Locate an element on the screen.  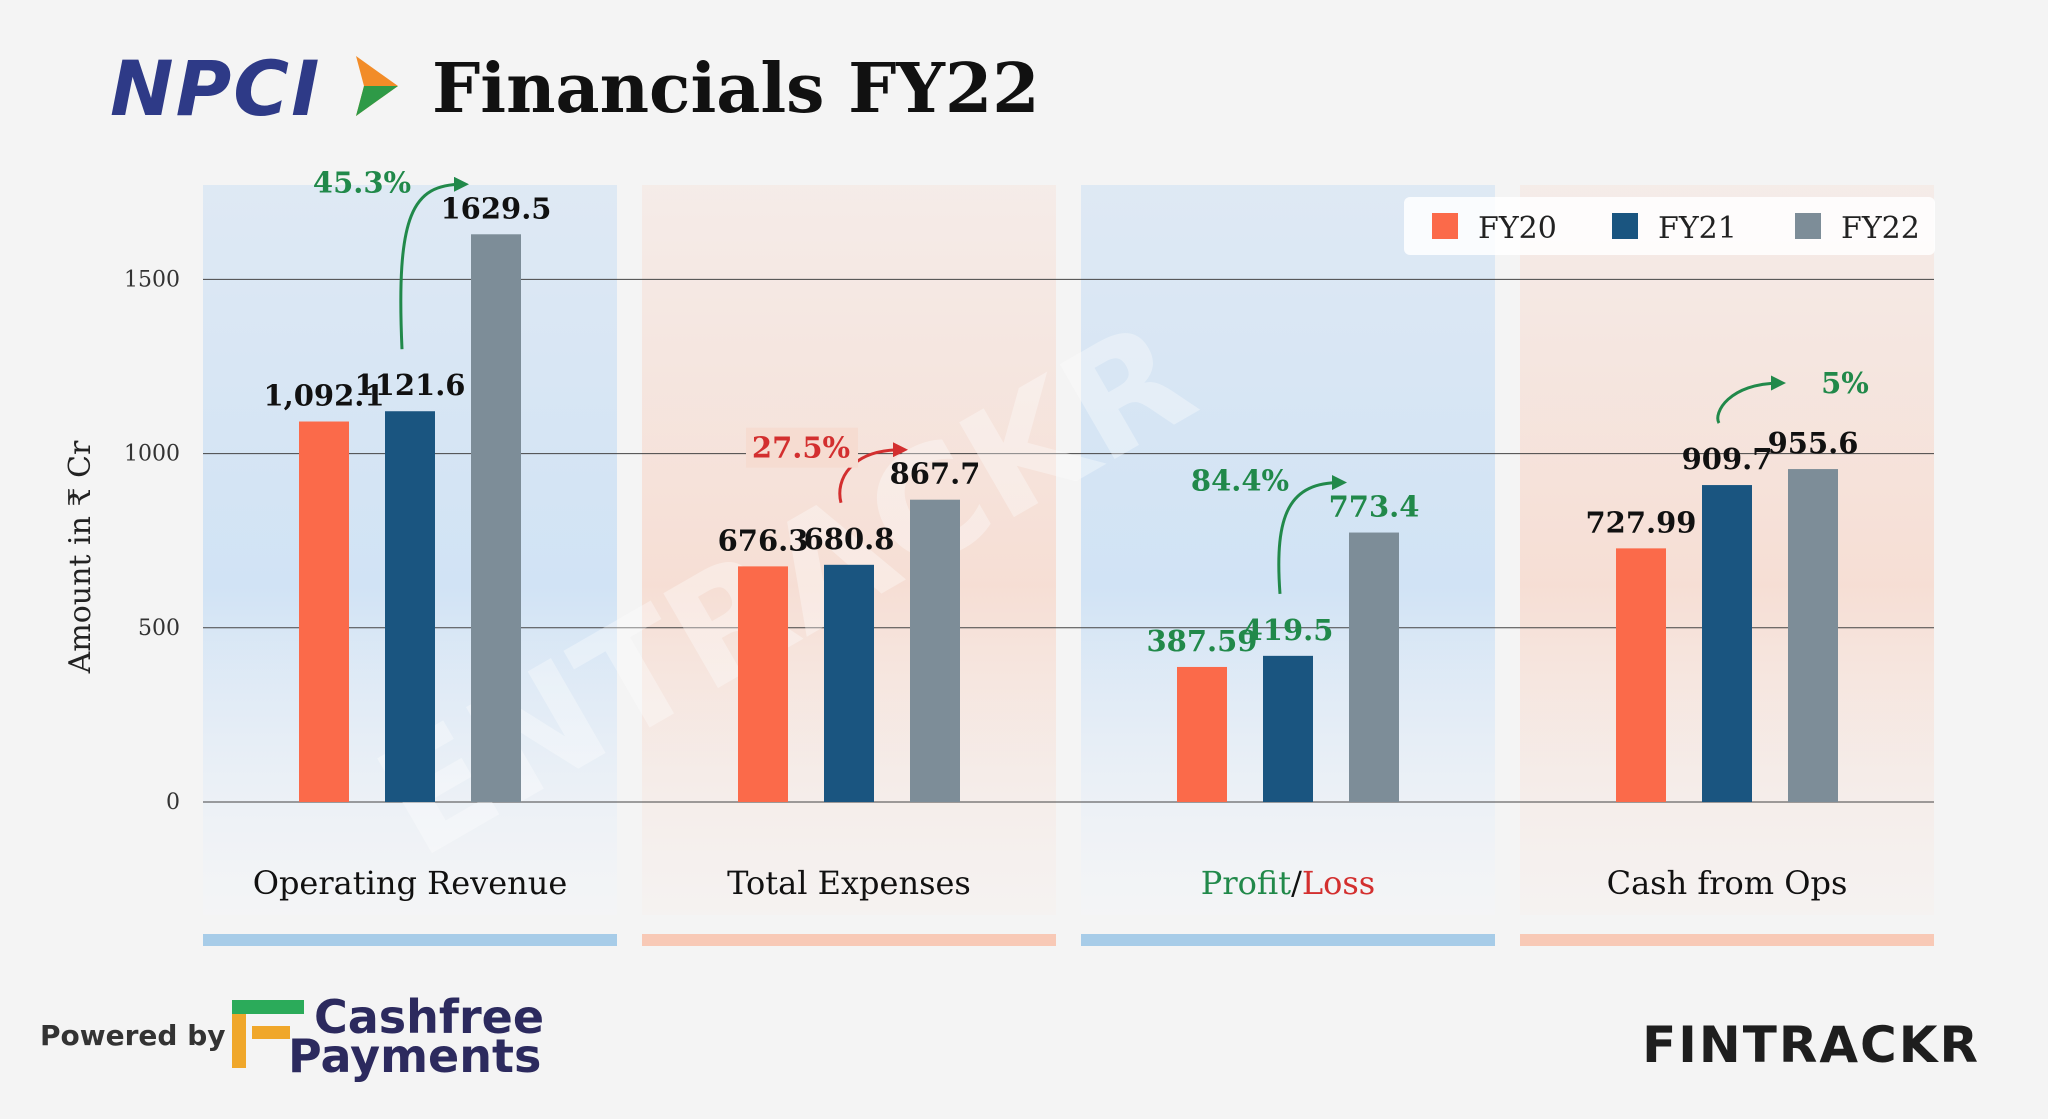
legend: FY20 FY21 FY22 is located at coordinates (1669, 226).